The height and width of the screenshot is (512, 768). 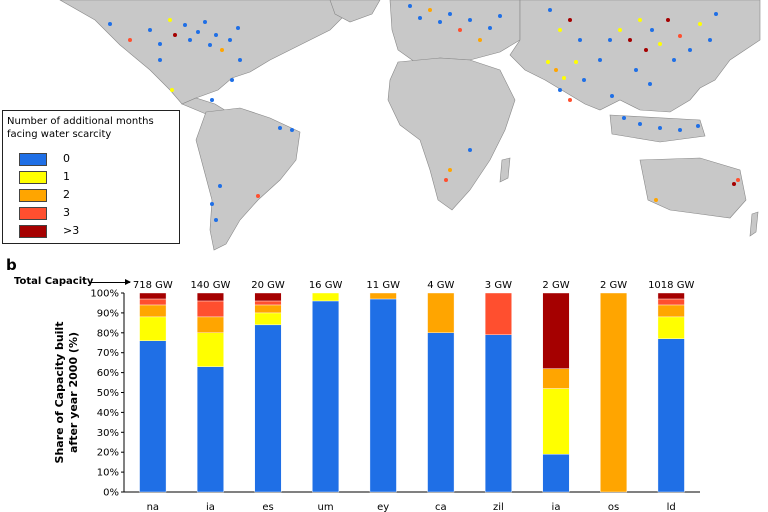 What do you see at coordinates (108, 453) in the screenshot?
I see `y-tick-label: 20%` at bounding box center [108, 453].